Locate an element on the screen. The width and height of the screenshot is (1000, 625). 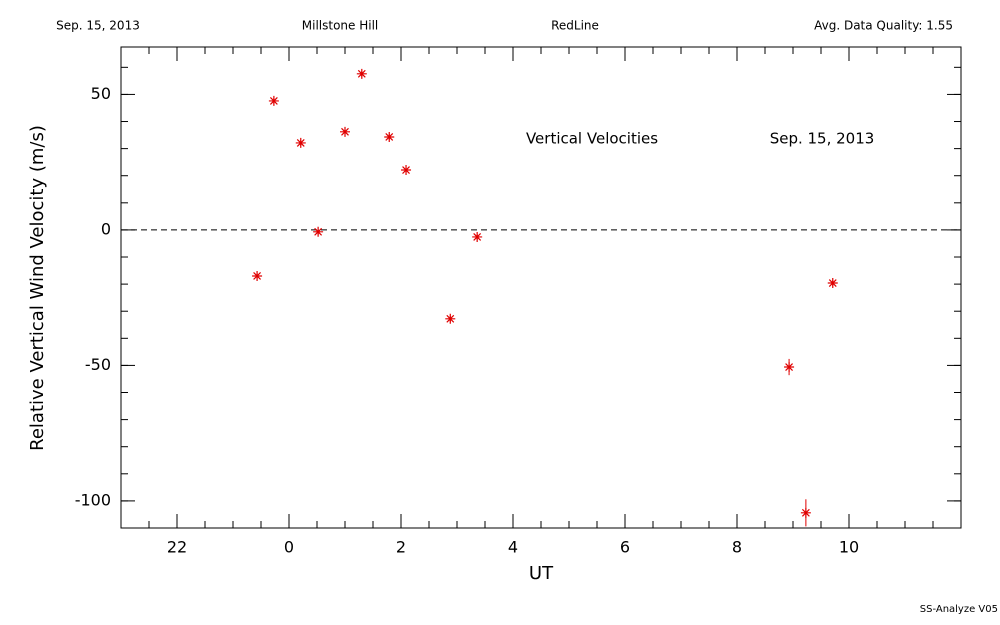
y-tick-label: 50 is located at coordinates (101, 93).